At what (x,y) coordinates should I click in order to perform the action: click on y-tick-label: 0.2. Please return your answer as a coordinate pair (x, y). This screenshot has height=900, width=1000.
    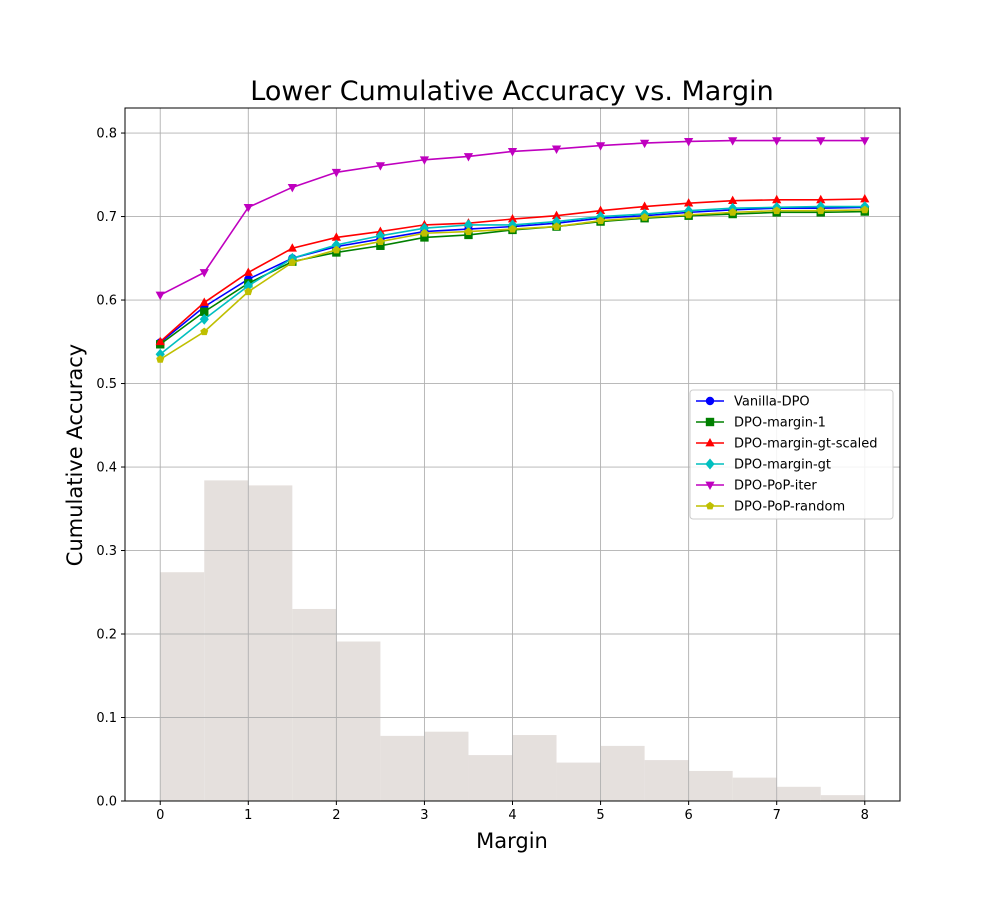
    Looking at the image, I should click on (106, 635).